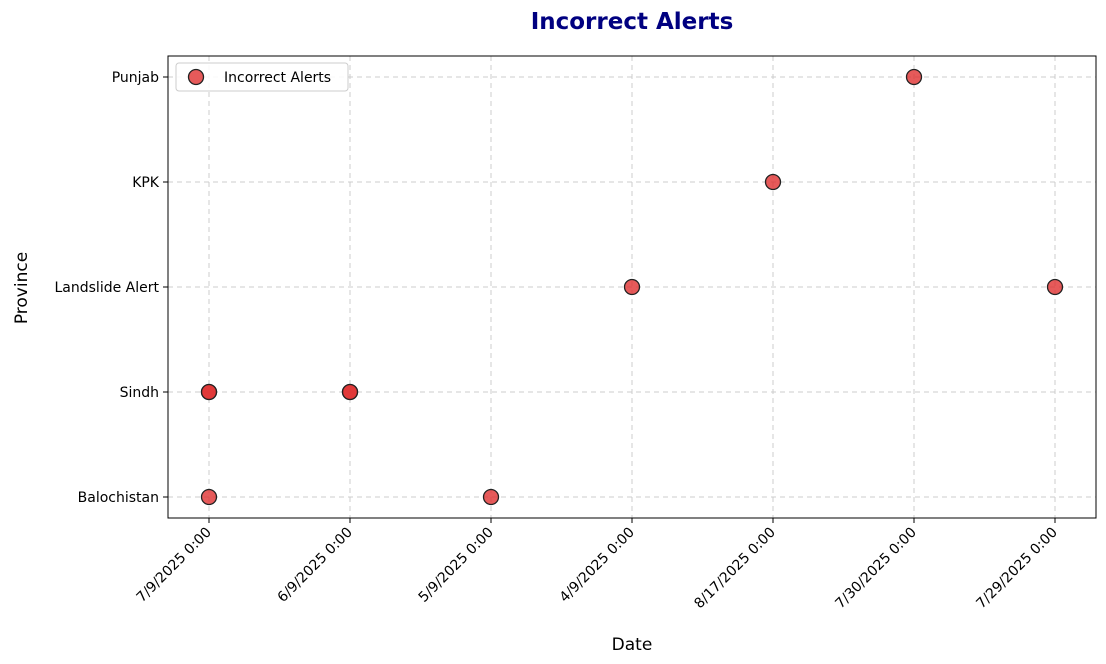  What do you see at coordinates (107, 288) in the screenshot?
I see `y-tick-label: Landslide Alert` at bounding box center [107, 288].